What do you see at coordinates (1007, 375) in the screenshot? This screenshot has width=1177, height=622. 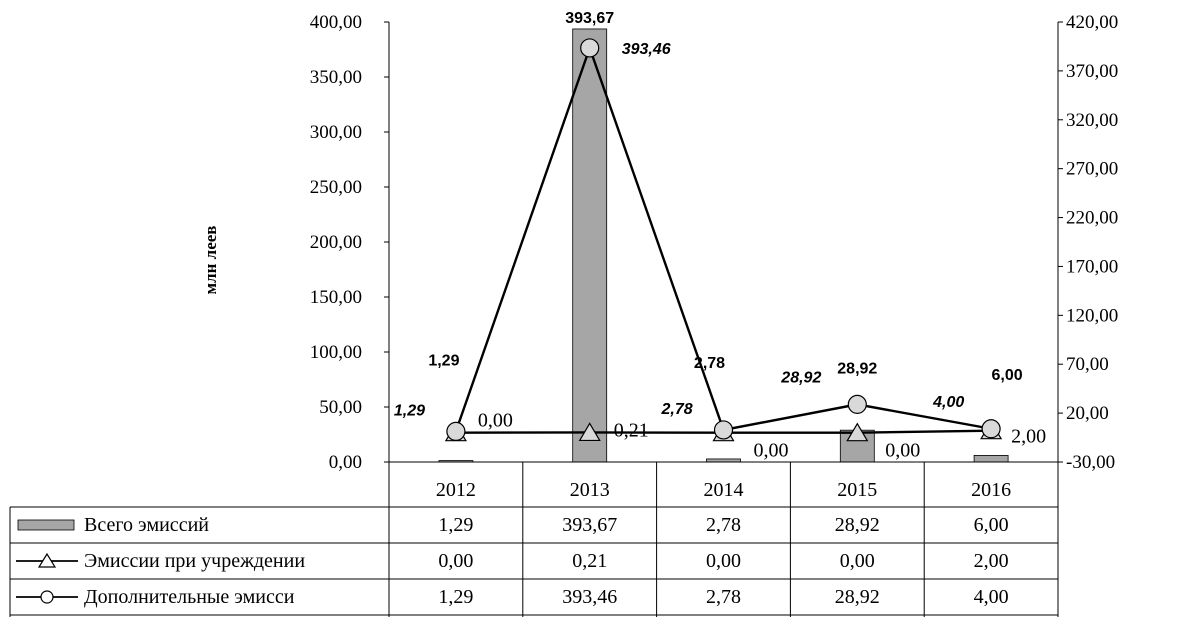 I see `bar-value-label: 6,00` at bounding box center [1007, 375].